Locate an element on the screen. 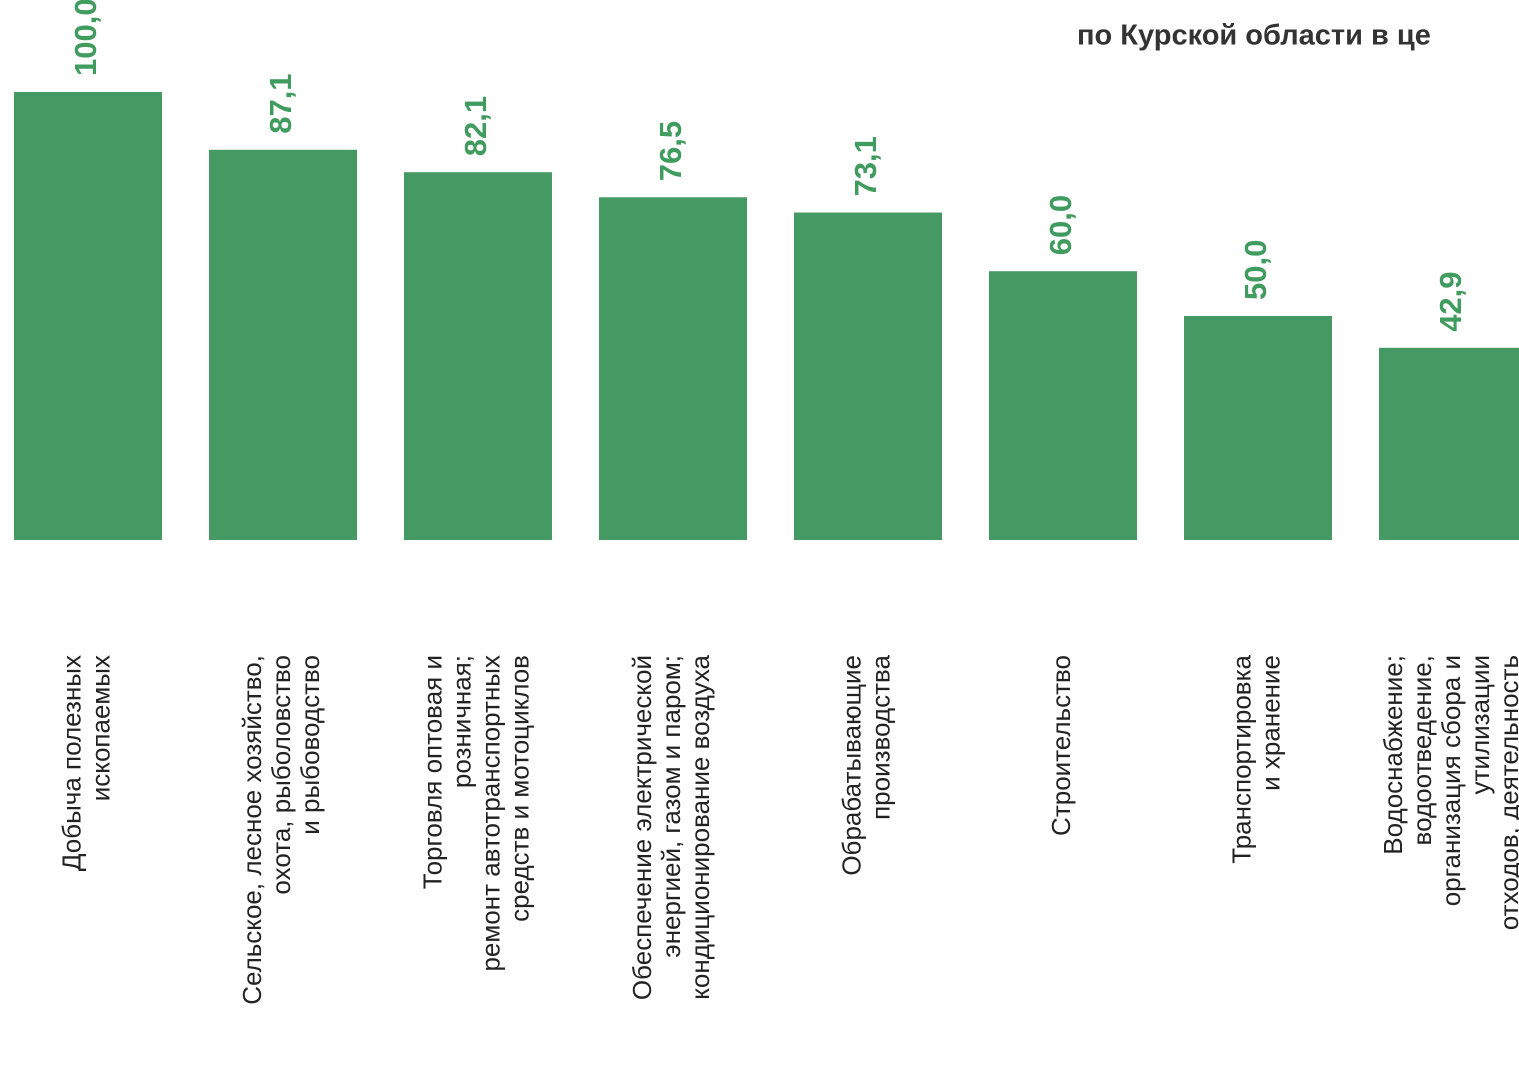 Image resolution: width=1519 pixels, height=1086 pixels. x-tick-label: Строительство is located at coordinates (1061, 745).